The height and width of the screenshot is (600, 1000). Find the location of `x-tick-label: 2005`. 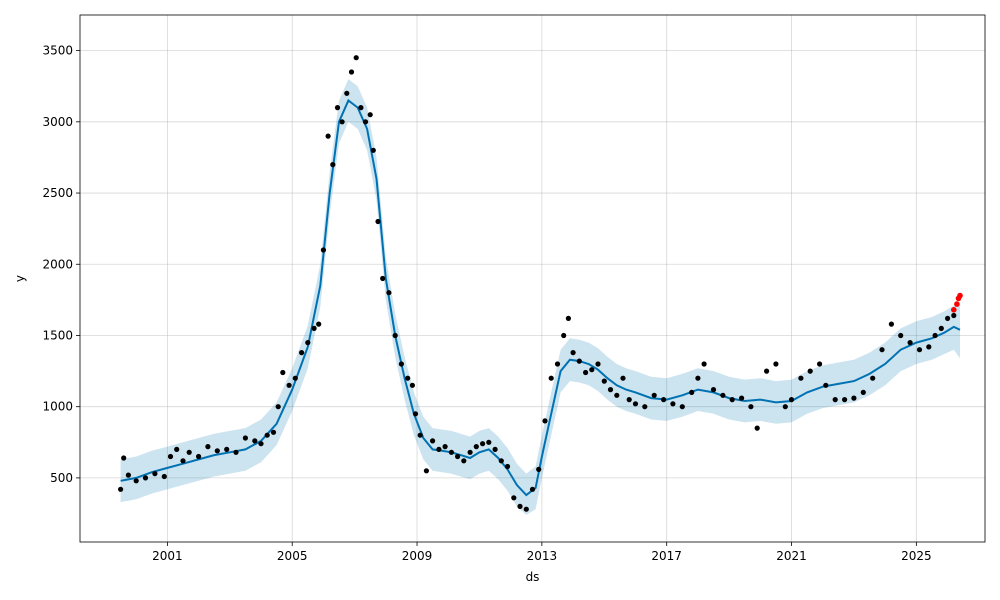

x-tick-label: 2005 is located at coordinates (292, 556).